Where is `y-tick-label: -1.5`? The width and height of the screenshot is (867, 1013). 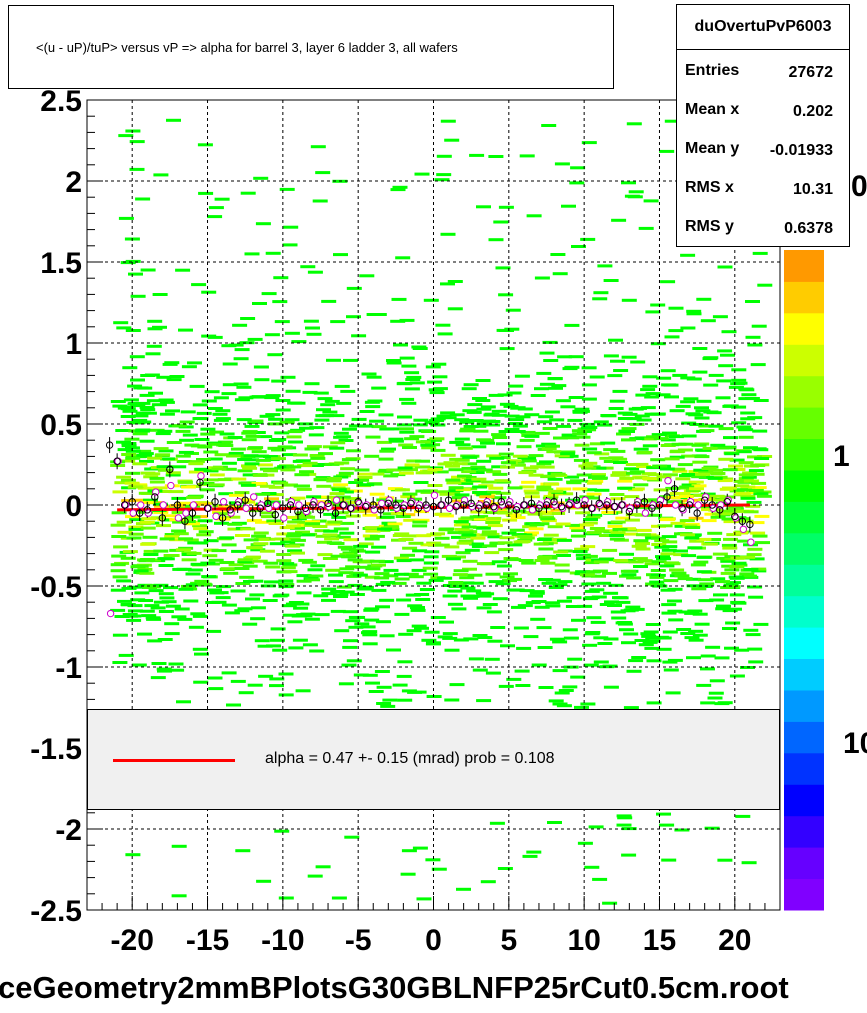 y-tick-label: -1.5 is located at coordinates (56, 749).